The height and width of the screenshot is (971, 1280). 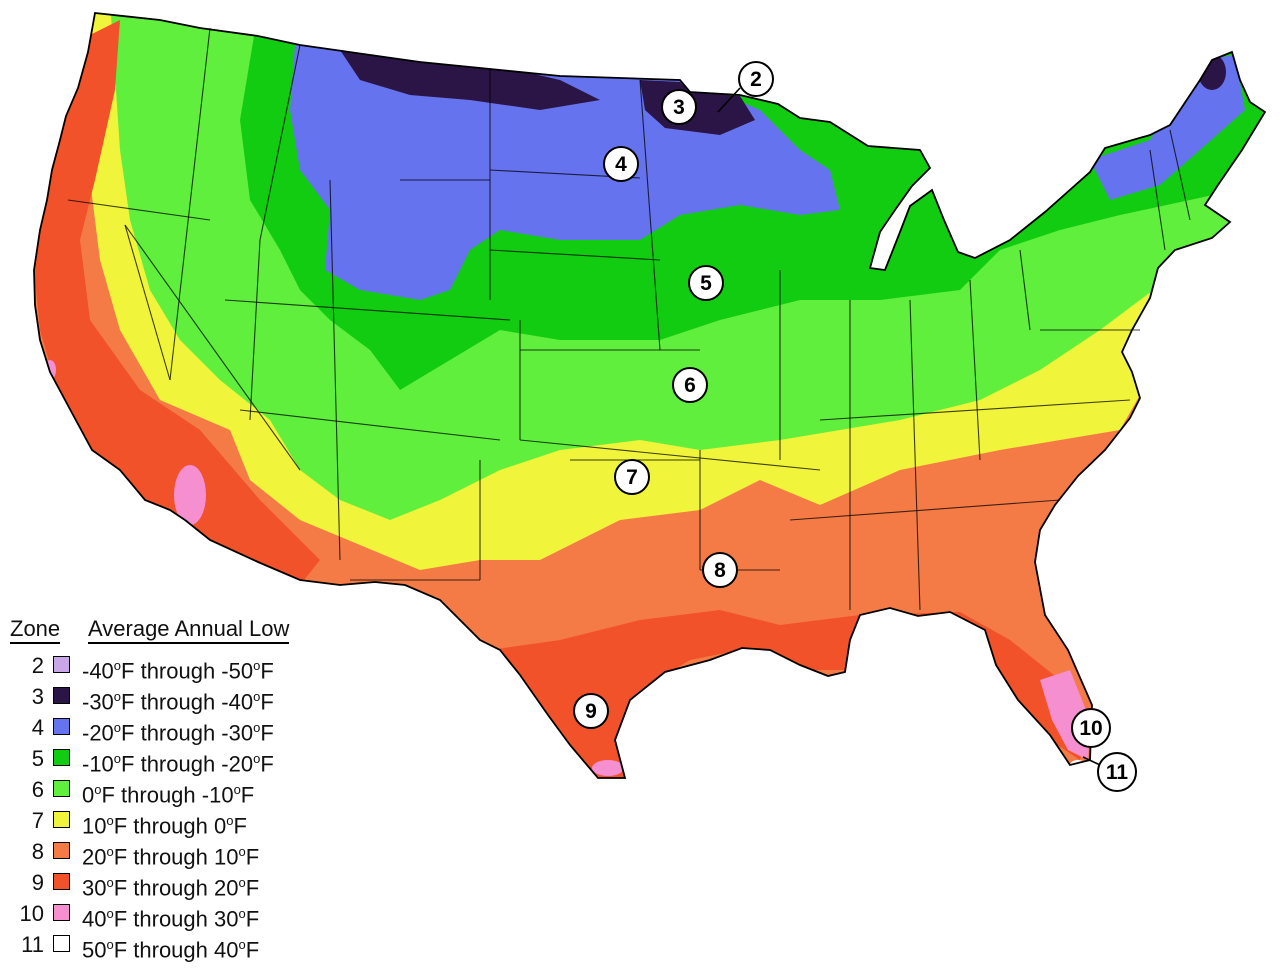 I want to click on zone-4-label: 4, so click(x=621, y=164).